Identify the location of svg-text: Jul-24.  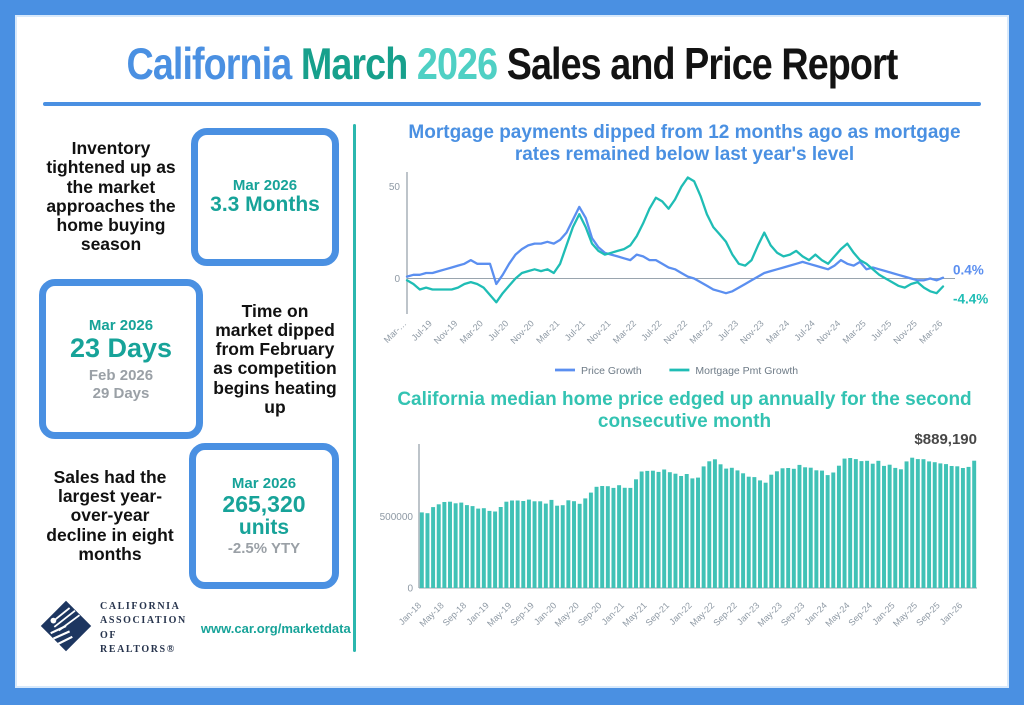
(804, 330).